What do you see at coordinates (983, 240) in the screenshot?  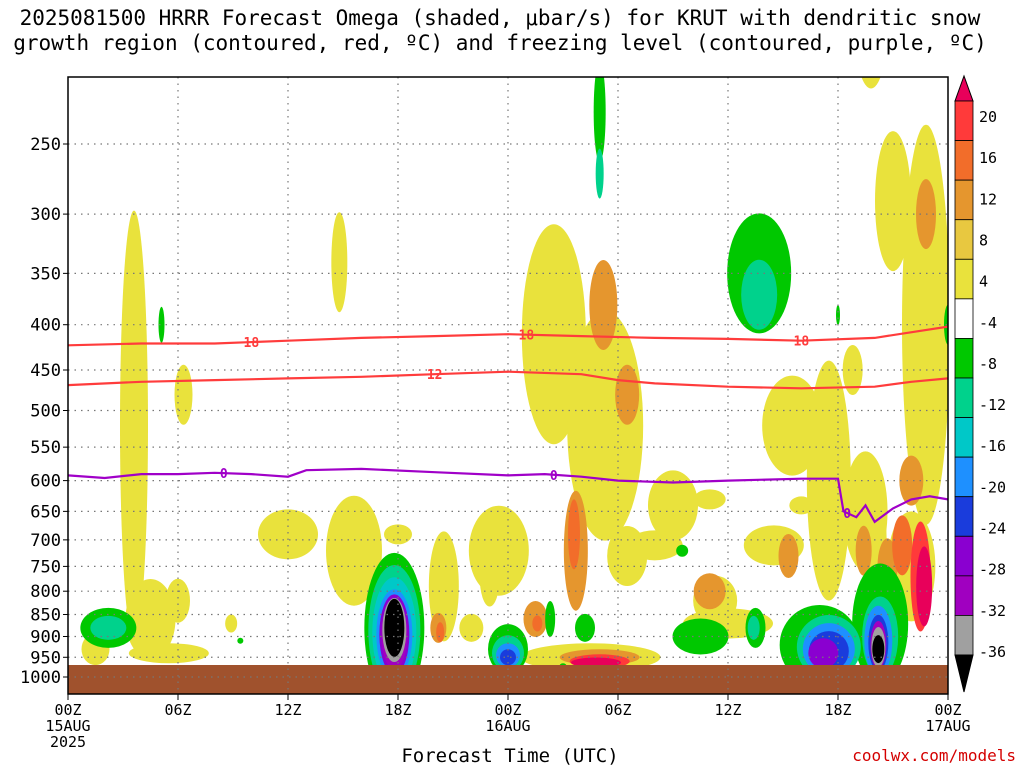 I see `colorbar-label: 8` at bounding box center [983, 240].